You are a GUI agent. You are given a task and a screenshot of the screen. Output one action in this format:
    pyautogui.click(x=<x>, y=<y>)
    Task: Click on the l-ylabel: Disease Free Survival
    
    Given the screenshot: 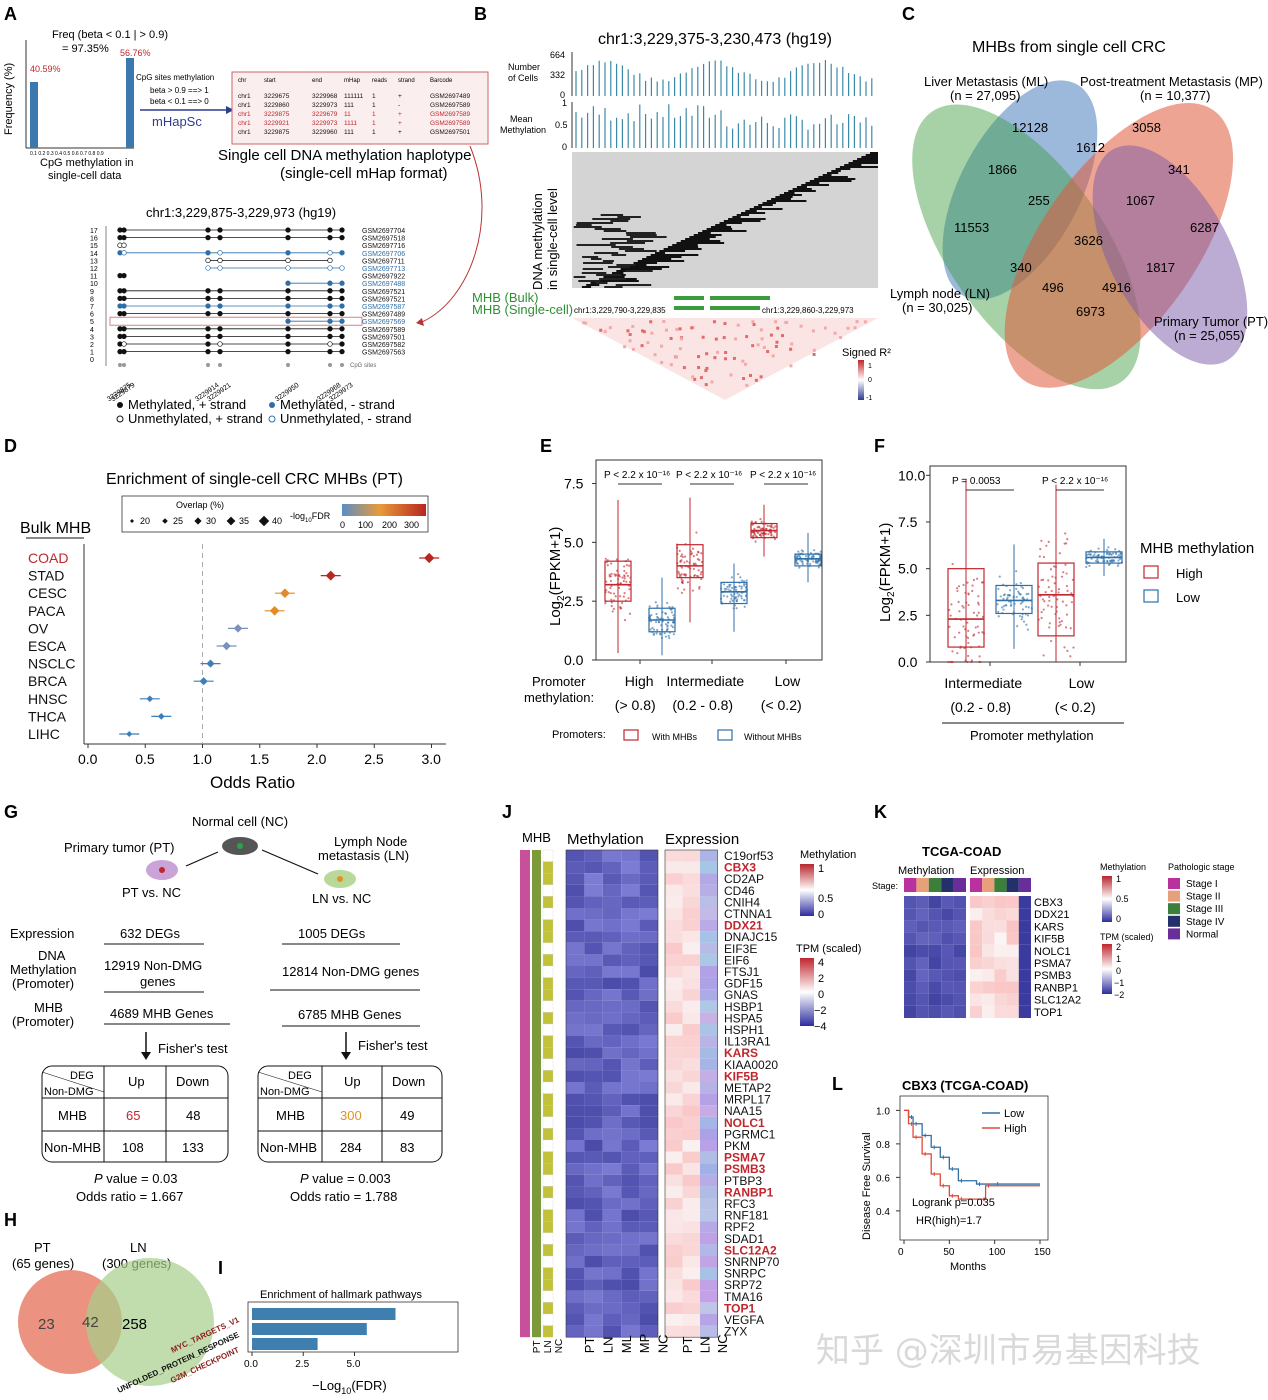 What is the action you would take?
    pyautogui.click(x=867, y=1186)
    